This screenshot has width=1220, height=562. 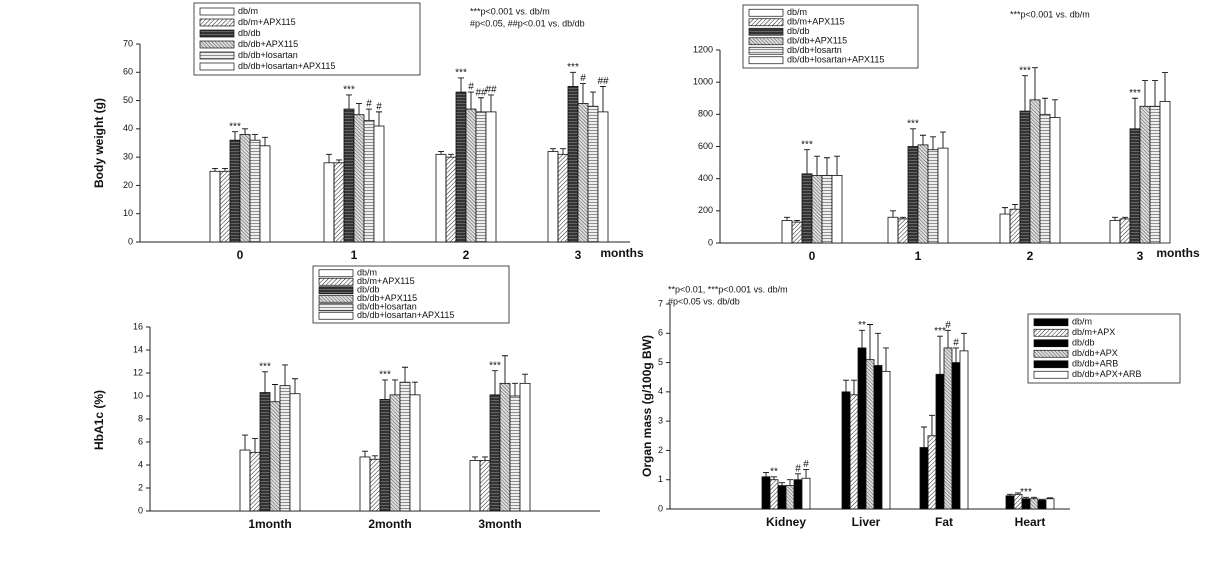 What do you see at coordinates (267, 22) in the screenshot?
I see `legend-label: db/m+APX115` at bounding box center [267, 22].